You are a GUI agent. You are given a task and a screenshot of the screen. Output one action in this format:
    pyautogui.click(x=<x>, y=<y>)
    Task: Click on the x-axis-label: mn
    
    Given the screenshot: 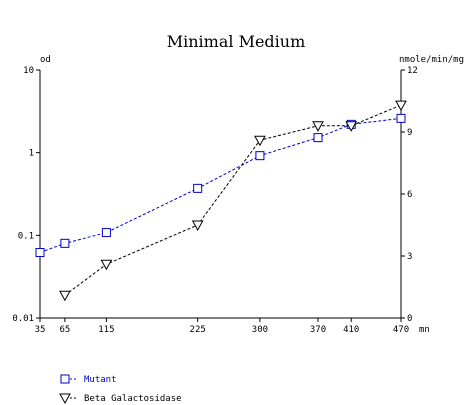 What is the action you would take?
    pyautogui.click(x=424, y=330)
    